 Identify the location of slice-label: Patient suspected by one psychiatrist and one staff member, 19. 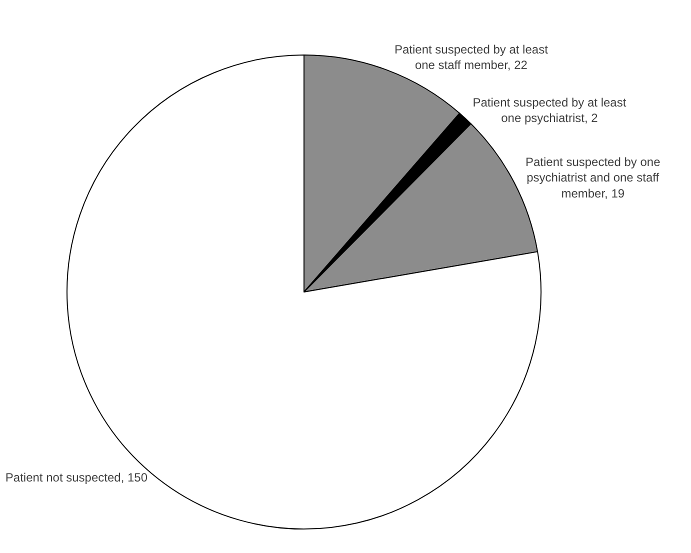
(593, 177).